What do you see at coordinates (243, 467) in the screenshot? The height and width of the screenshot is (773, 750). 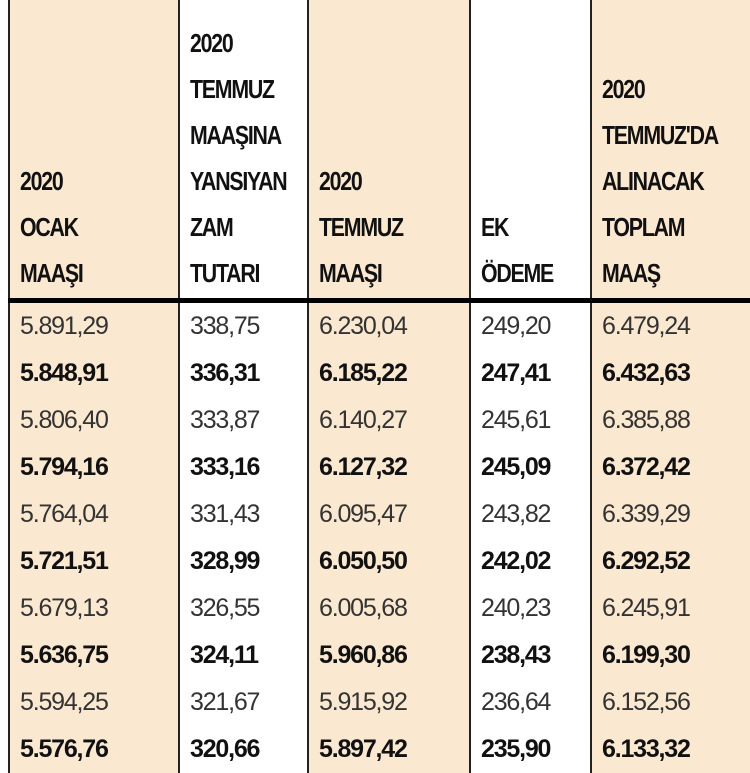 I see `cell-zam-tutari: 333,16` at bounding box center [243, 467].